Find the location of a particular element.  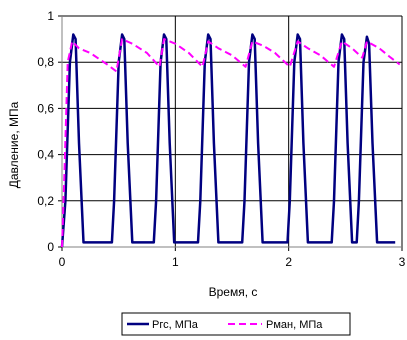

x-axis-label: Время, с is located at coordinates (233, 292).